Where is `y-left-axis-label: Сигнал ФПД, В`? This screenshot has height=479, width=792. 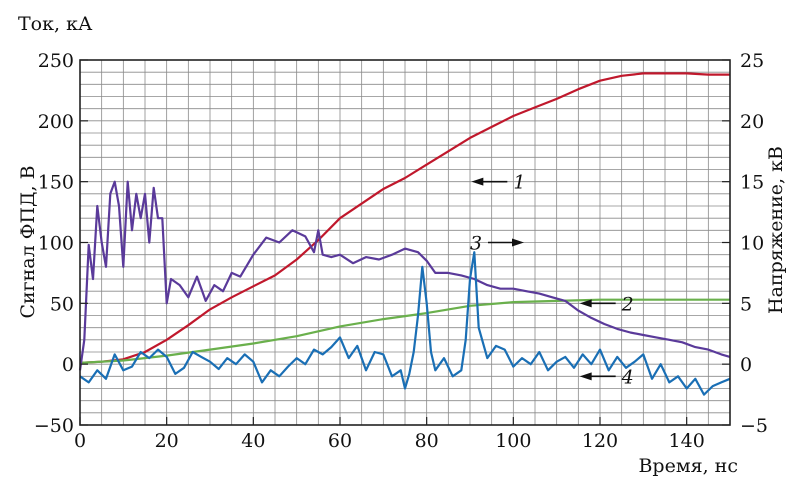 y-left-axis-label: Сигнал ФПД, В is located at coordinates (28, 241).